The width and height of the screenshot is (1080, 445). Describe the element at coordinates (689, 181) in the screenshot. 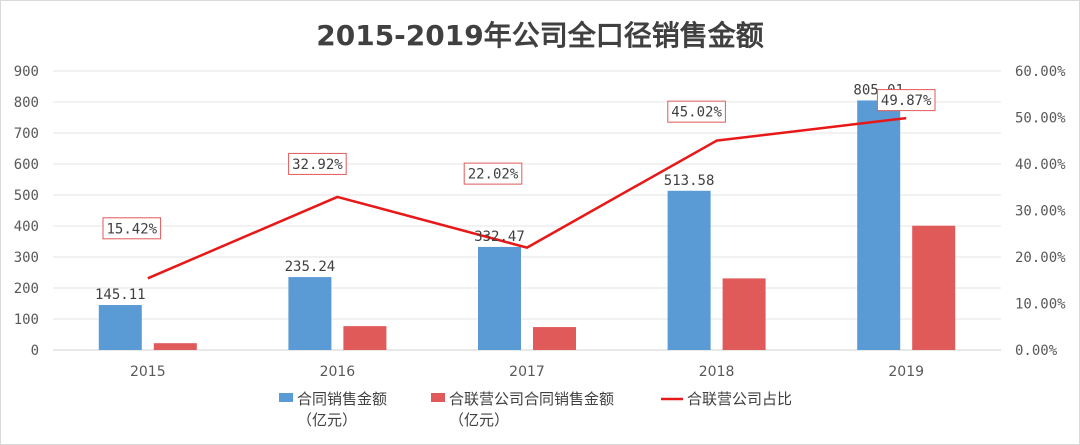

I see `bar-data-label: 513.58` at that location.